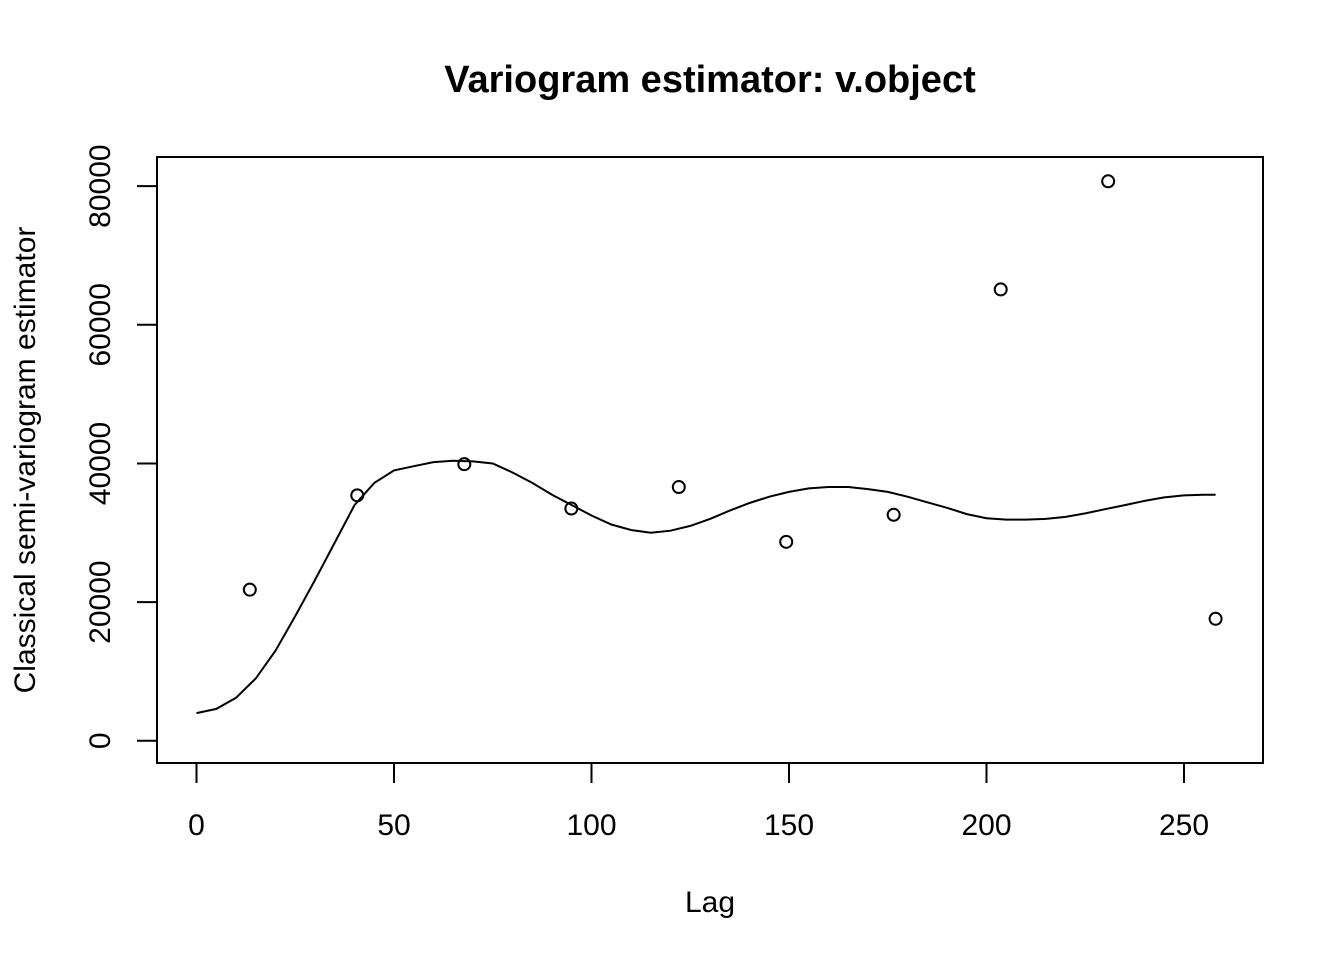 The width and height of the screenshot is (1344, 960). What do you see at coordinates (100, 185) in the screenshot?
I see `y-tick-label: 80000` at bounding box center [100, 185].